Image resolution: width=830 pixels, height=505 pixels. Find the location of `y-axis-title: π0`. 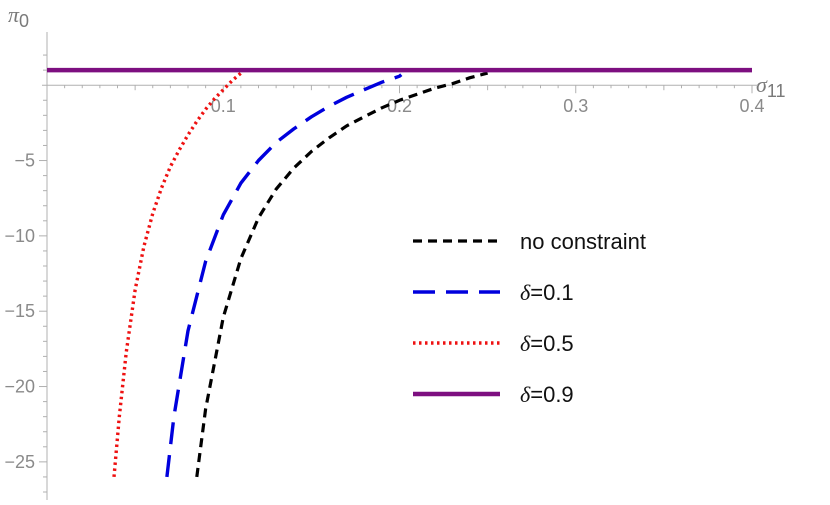

y-axis-title: π0 is located at coordinates (18, 16).